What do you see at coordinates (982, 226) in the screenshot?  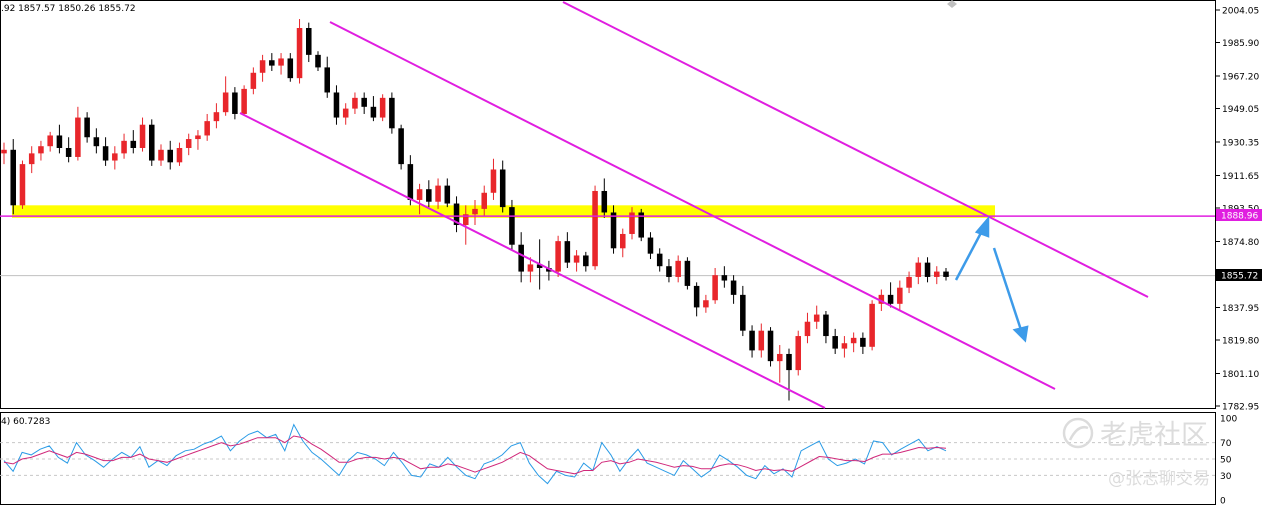 I see `arrow-up-head` at bounding box center [982, 226].